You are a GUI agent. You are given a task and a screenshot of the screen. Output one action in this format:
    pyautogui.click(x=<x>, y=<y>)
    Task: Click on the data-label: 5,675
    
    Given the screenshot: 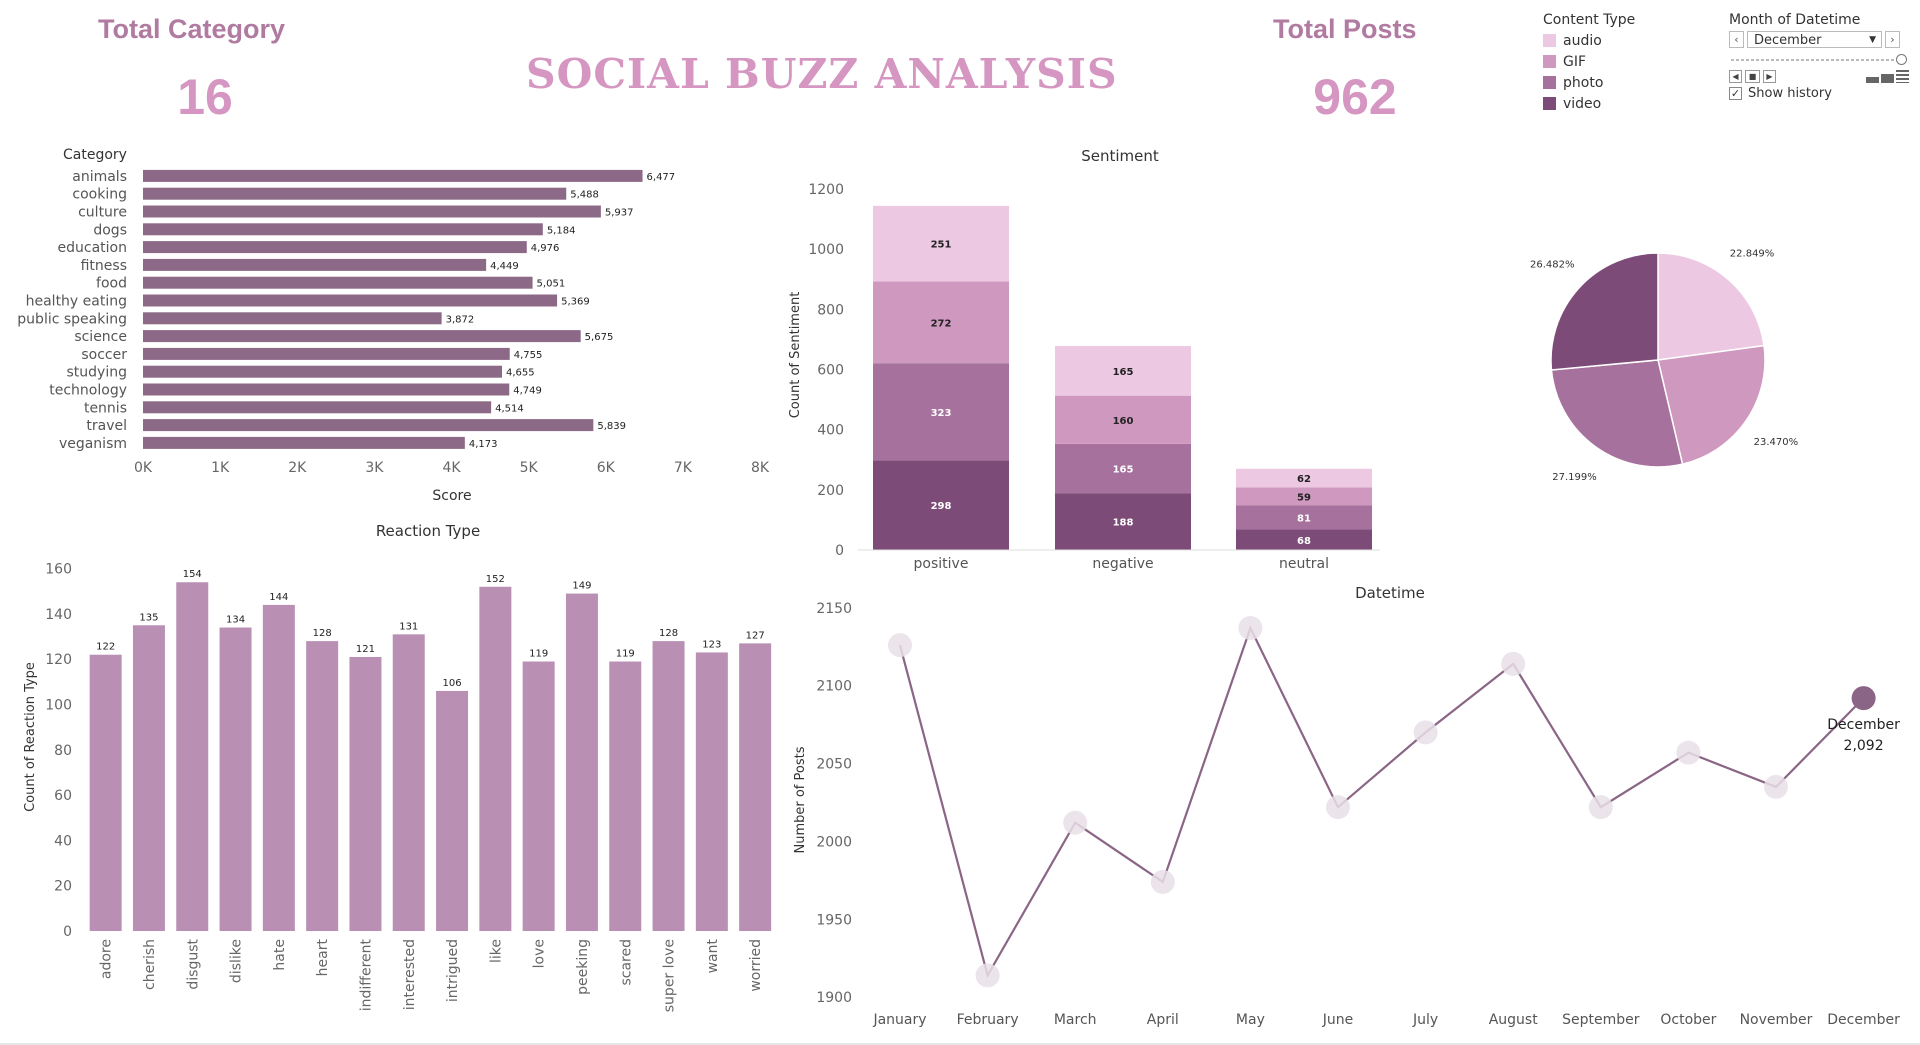 What is the action you would take?
    pyautogui.click(x=599, y=337)
    